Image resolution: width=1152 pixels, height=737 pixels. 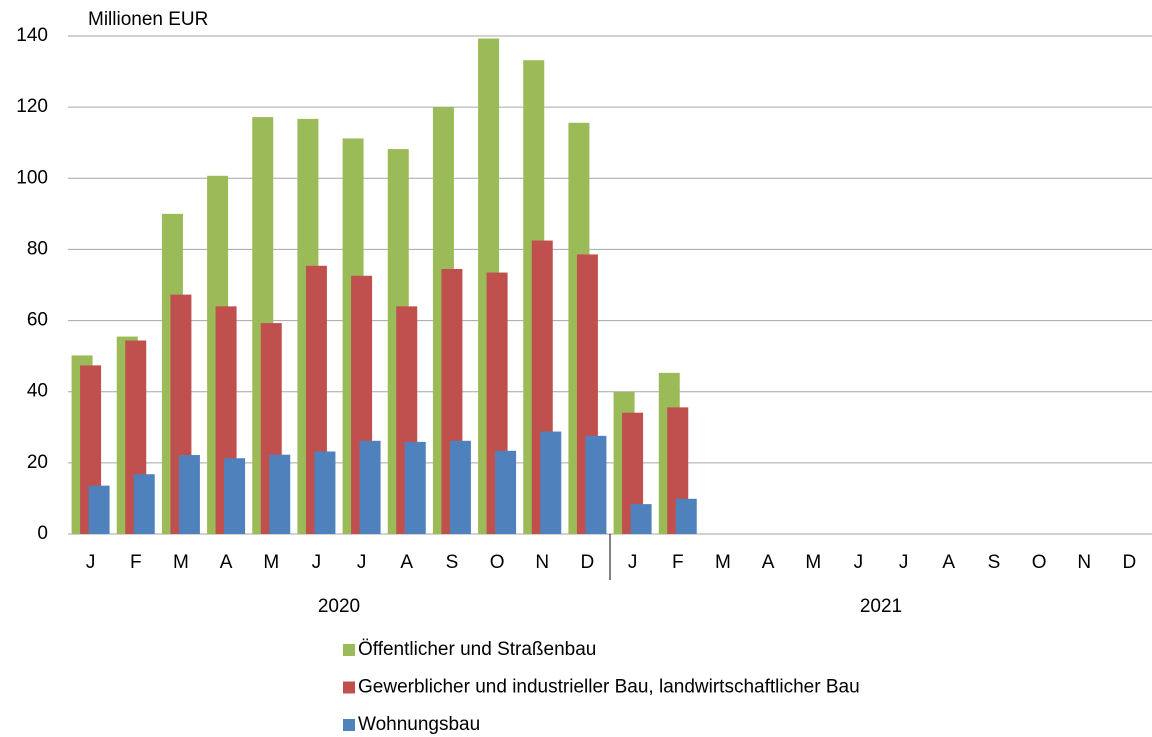 What do you see at coordinates (37, 391) in the screenshot?
I see `y-tick-label: 40` at bounding box center [37, 391].